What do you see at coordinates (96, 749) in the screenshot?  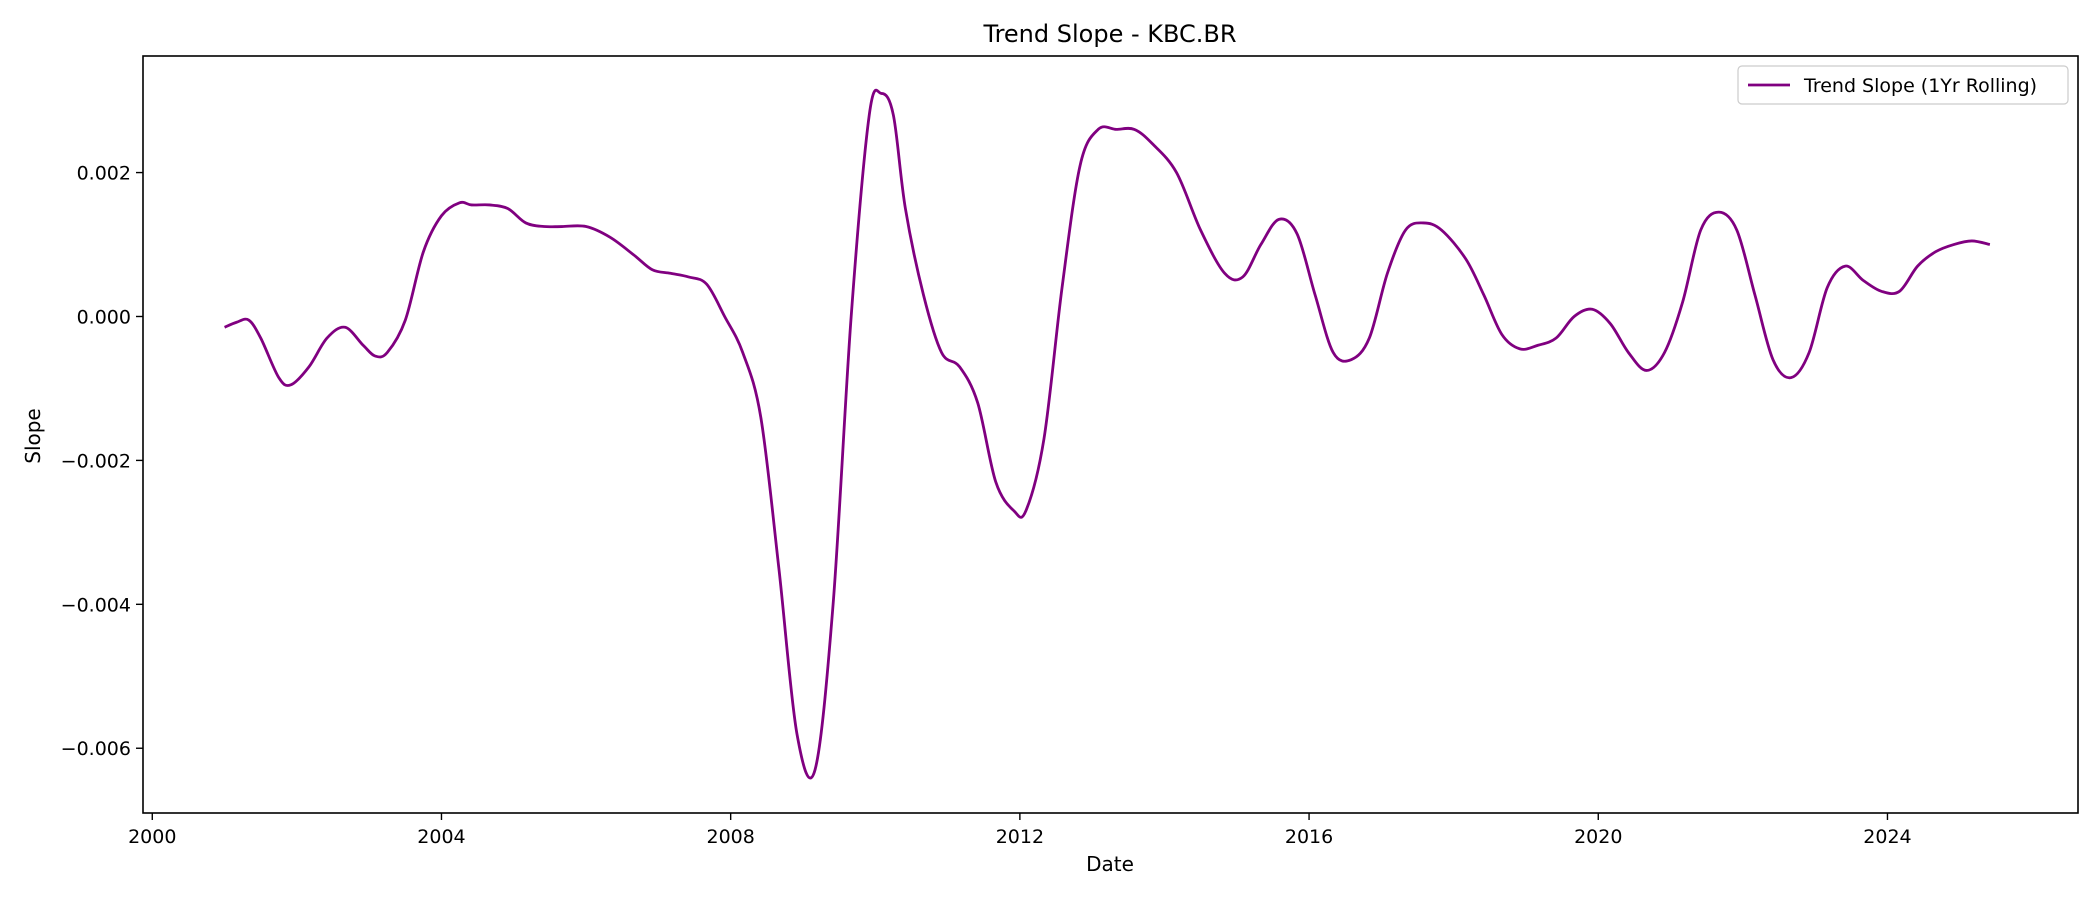 I see `y-tick-label: −0.006` at bounding box center [96, 749].